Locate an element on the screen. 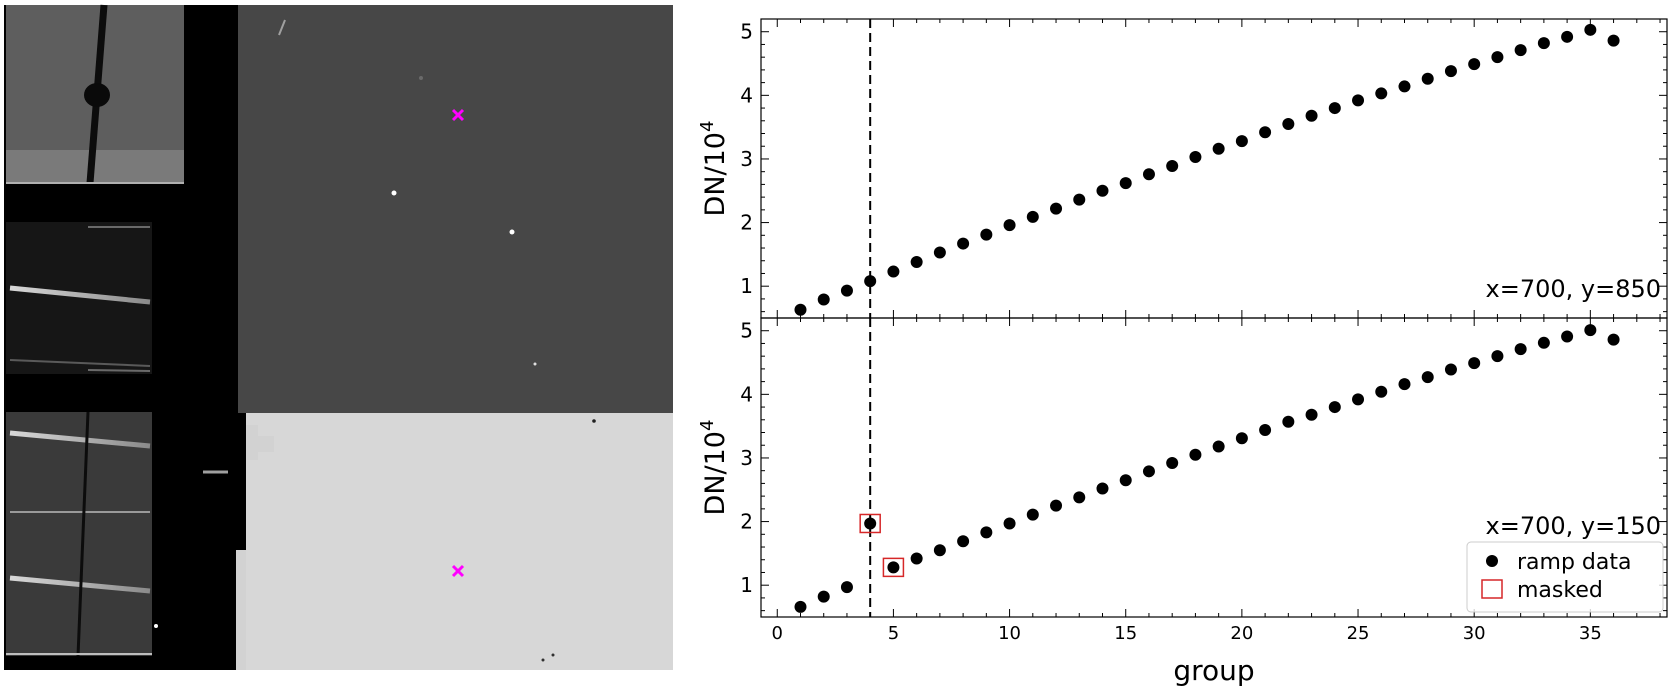 Image resolution: width=1673 pixels, height=691 pixels. dark-pixel is located at coordinates (594, 421).